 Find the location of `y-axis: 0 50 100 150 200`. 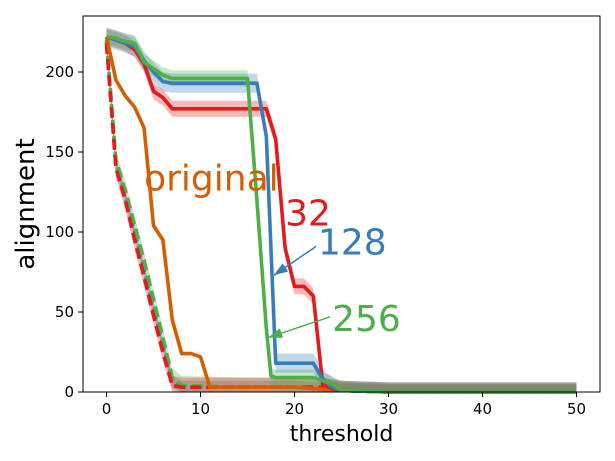

y-axis: 0 50 100 150 200 is located at coordinates (64, 232).